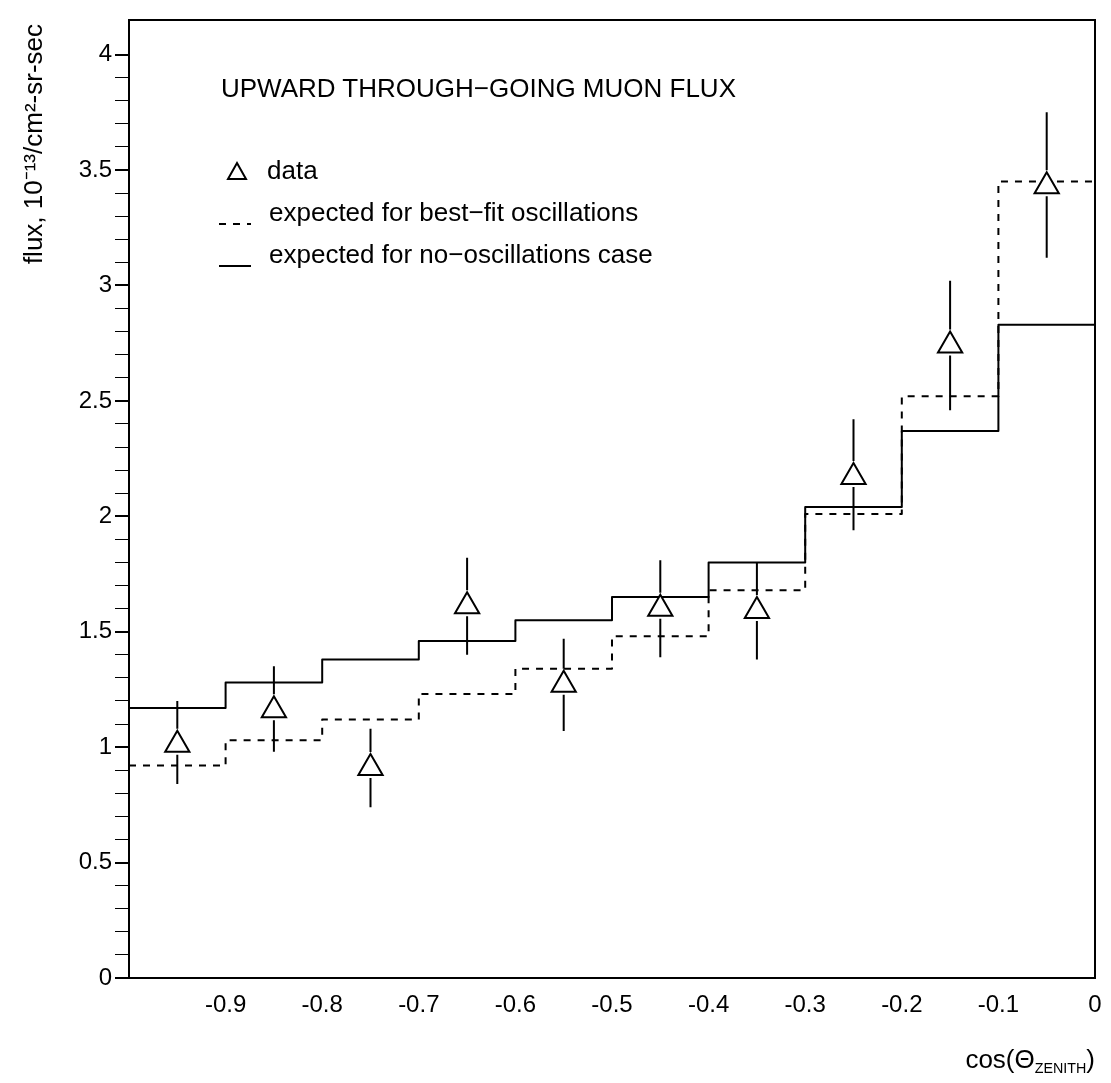 This screenshot has height=1083, width=1111. What do you see at coordinates (478, 88) in the screenshot?
I see `text: UPWARD THROUGH−GOING MUON FLUX` at bounding box center [478, 88].